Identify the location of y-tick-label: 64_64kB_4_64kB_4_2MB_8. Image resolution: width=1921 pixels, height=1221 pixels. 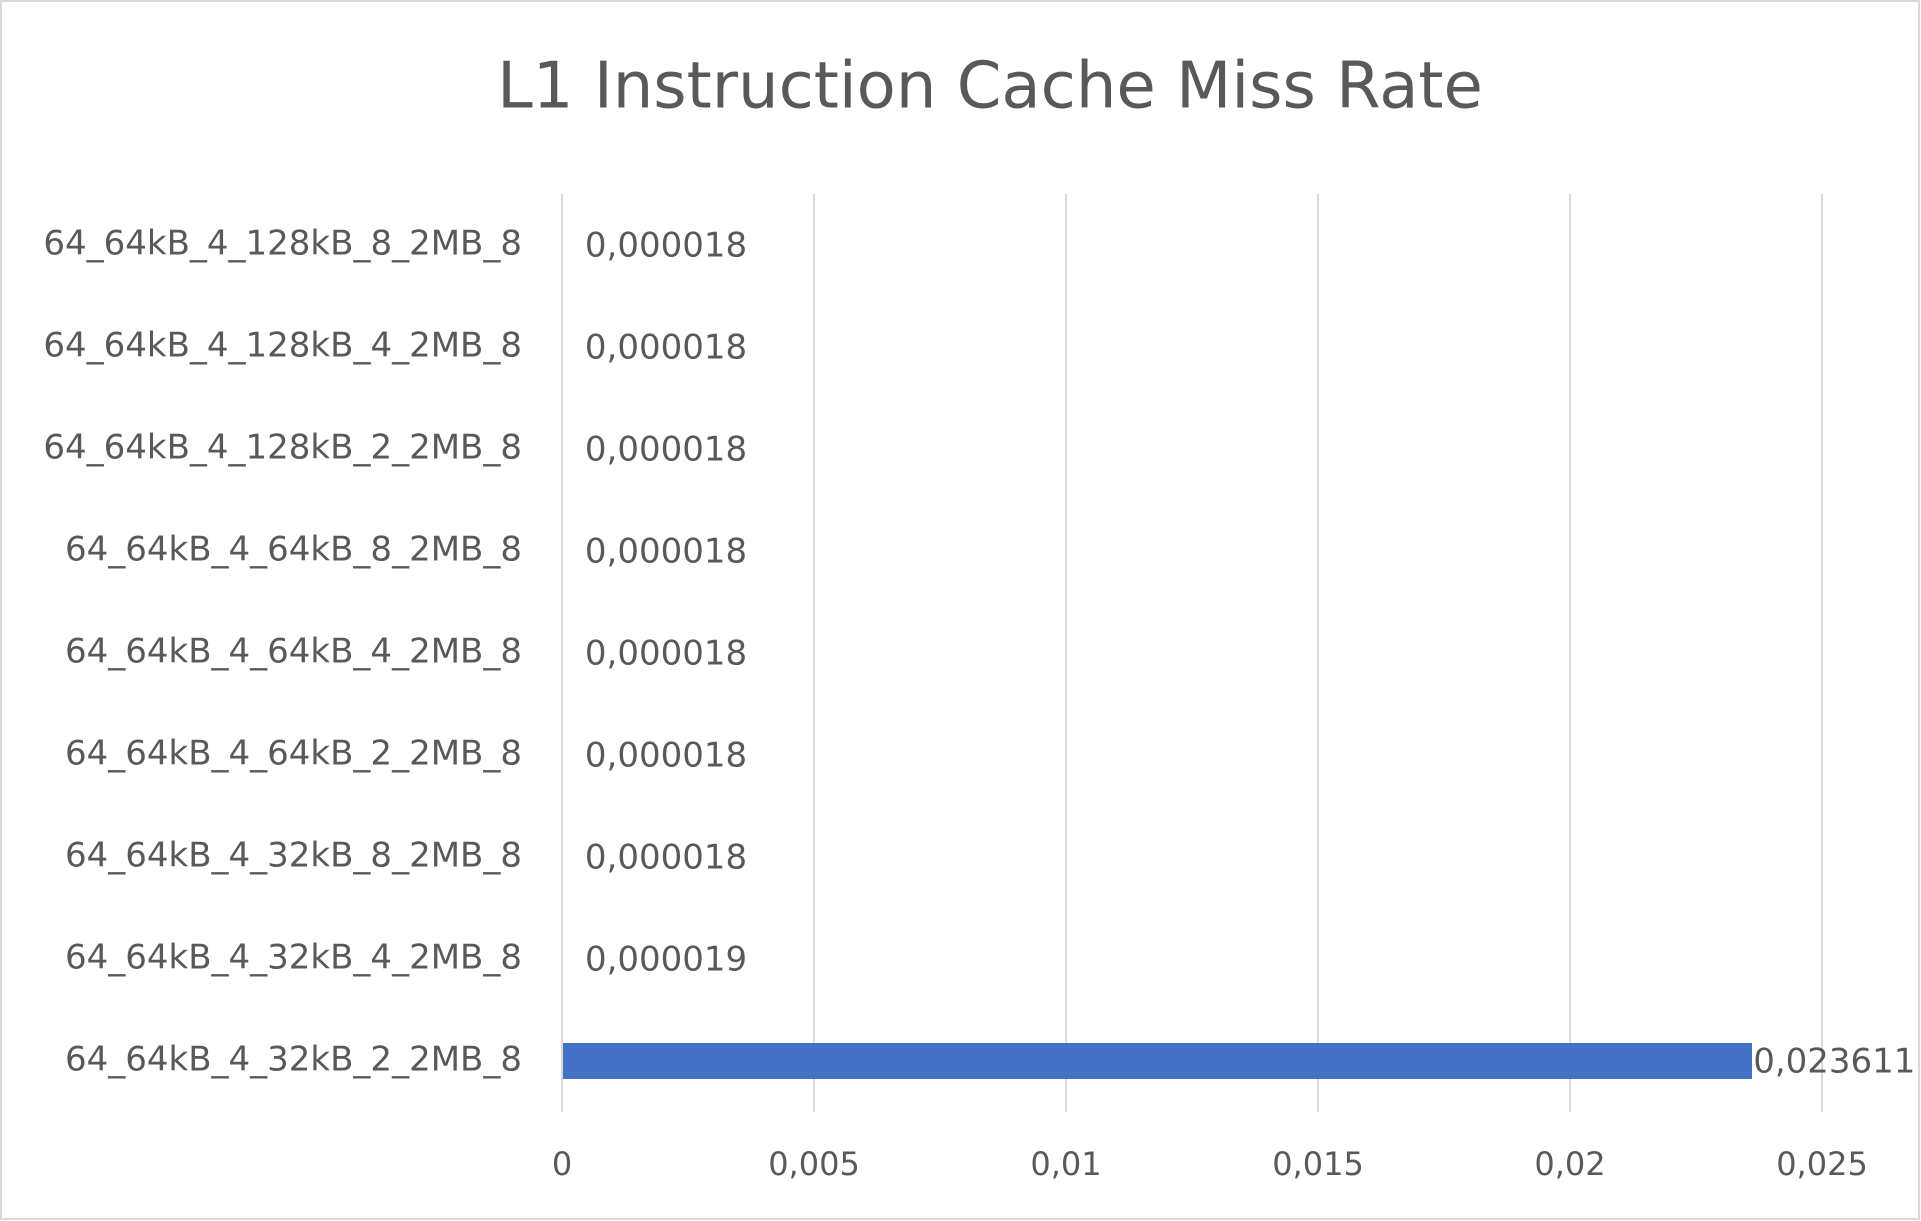
(293, 652).